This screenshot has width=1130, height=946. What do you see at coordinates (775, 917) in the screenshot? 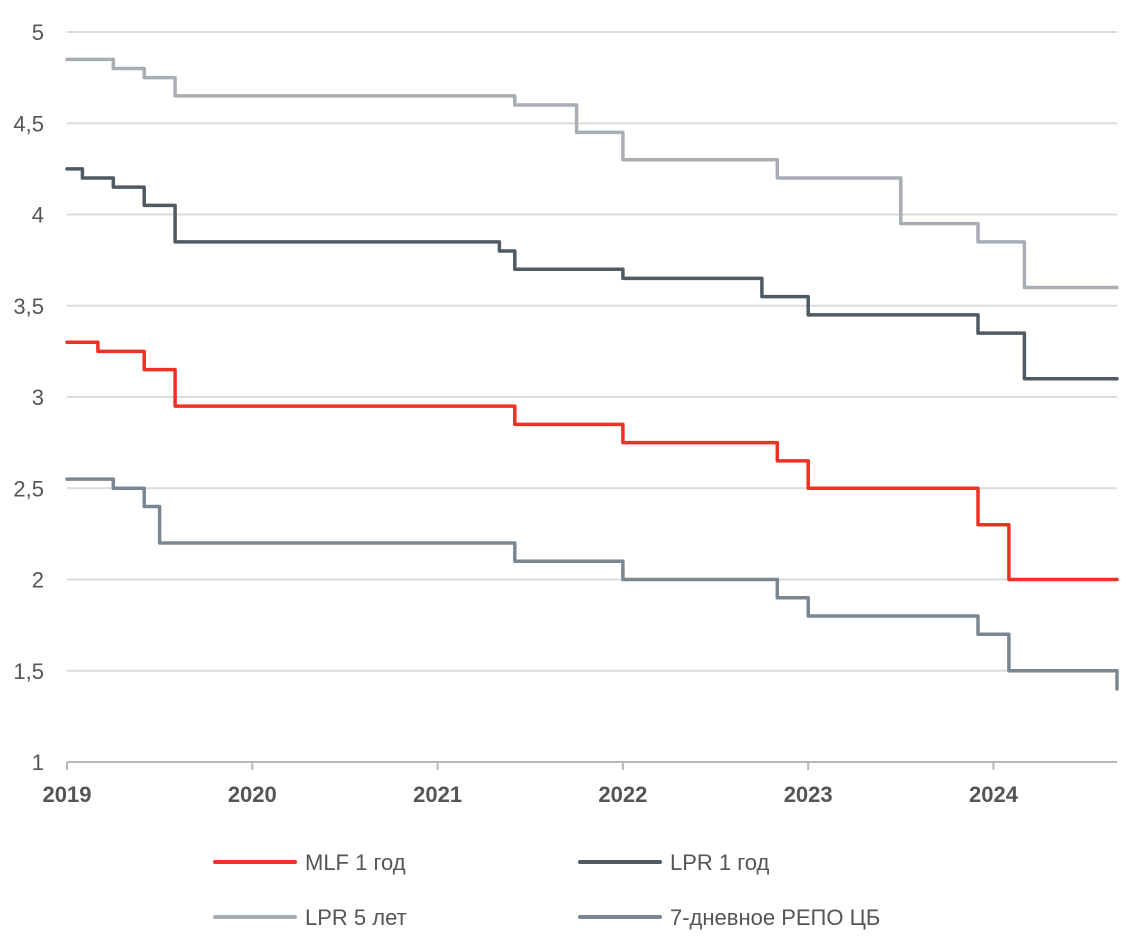
I see `legend-label: 7-дневное РЕПО ЦБ` at bounding box center [775, 917].